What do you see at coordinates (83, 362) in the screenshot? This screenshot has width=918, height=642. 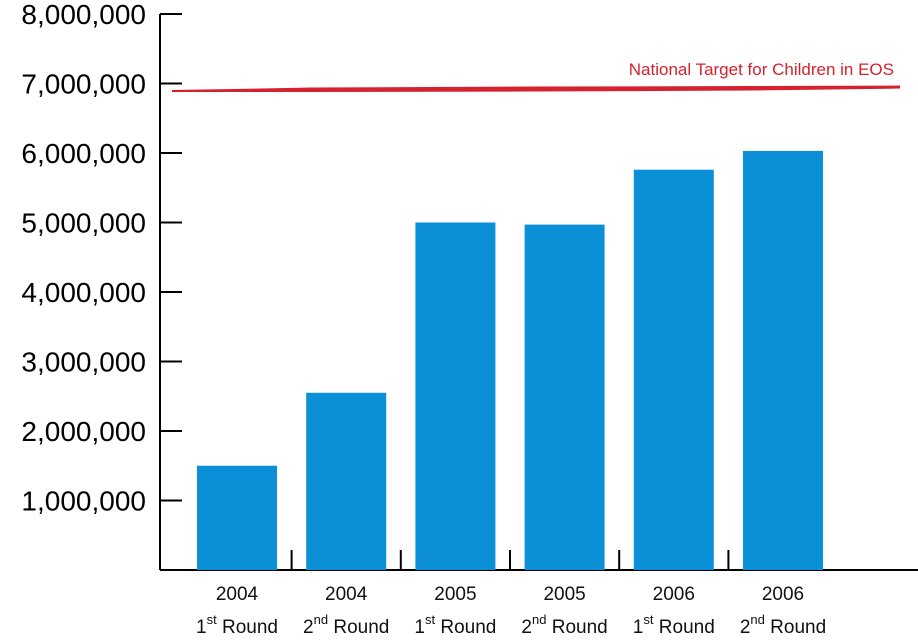 I see `y-tick-label: 3,000,000` at bounding box center [83, 362].